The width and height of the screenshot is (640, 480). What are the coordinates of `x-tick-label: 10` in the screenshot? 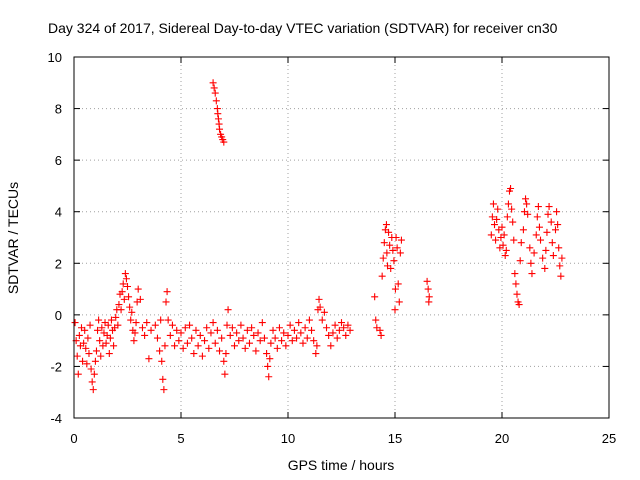 It's located at (288, 438).